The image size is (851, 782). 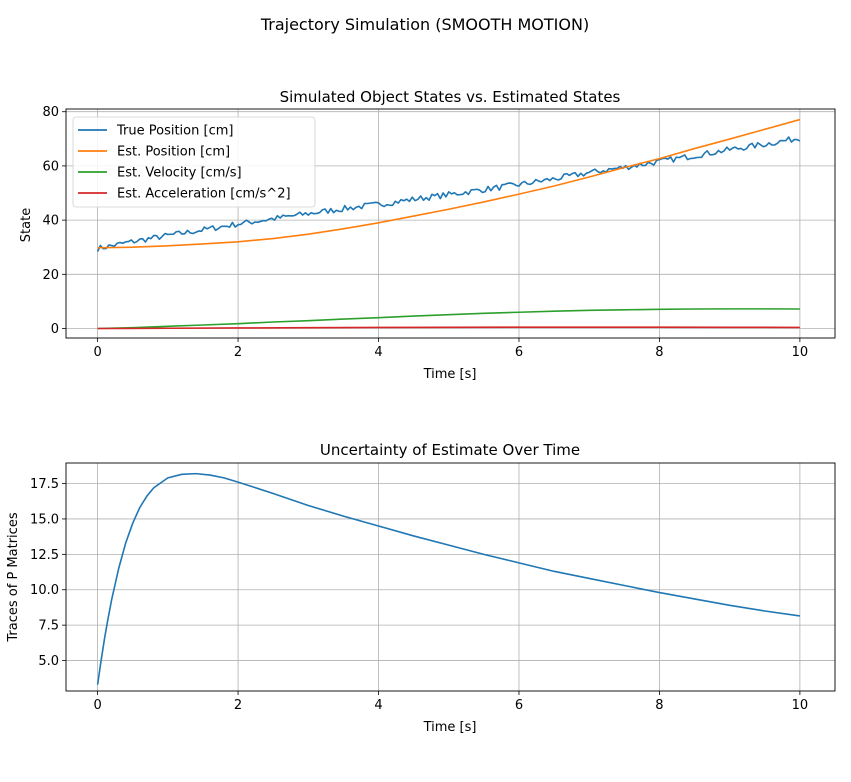 I want to click on y-tick-label: 12.5, so click(x=44, y=555).